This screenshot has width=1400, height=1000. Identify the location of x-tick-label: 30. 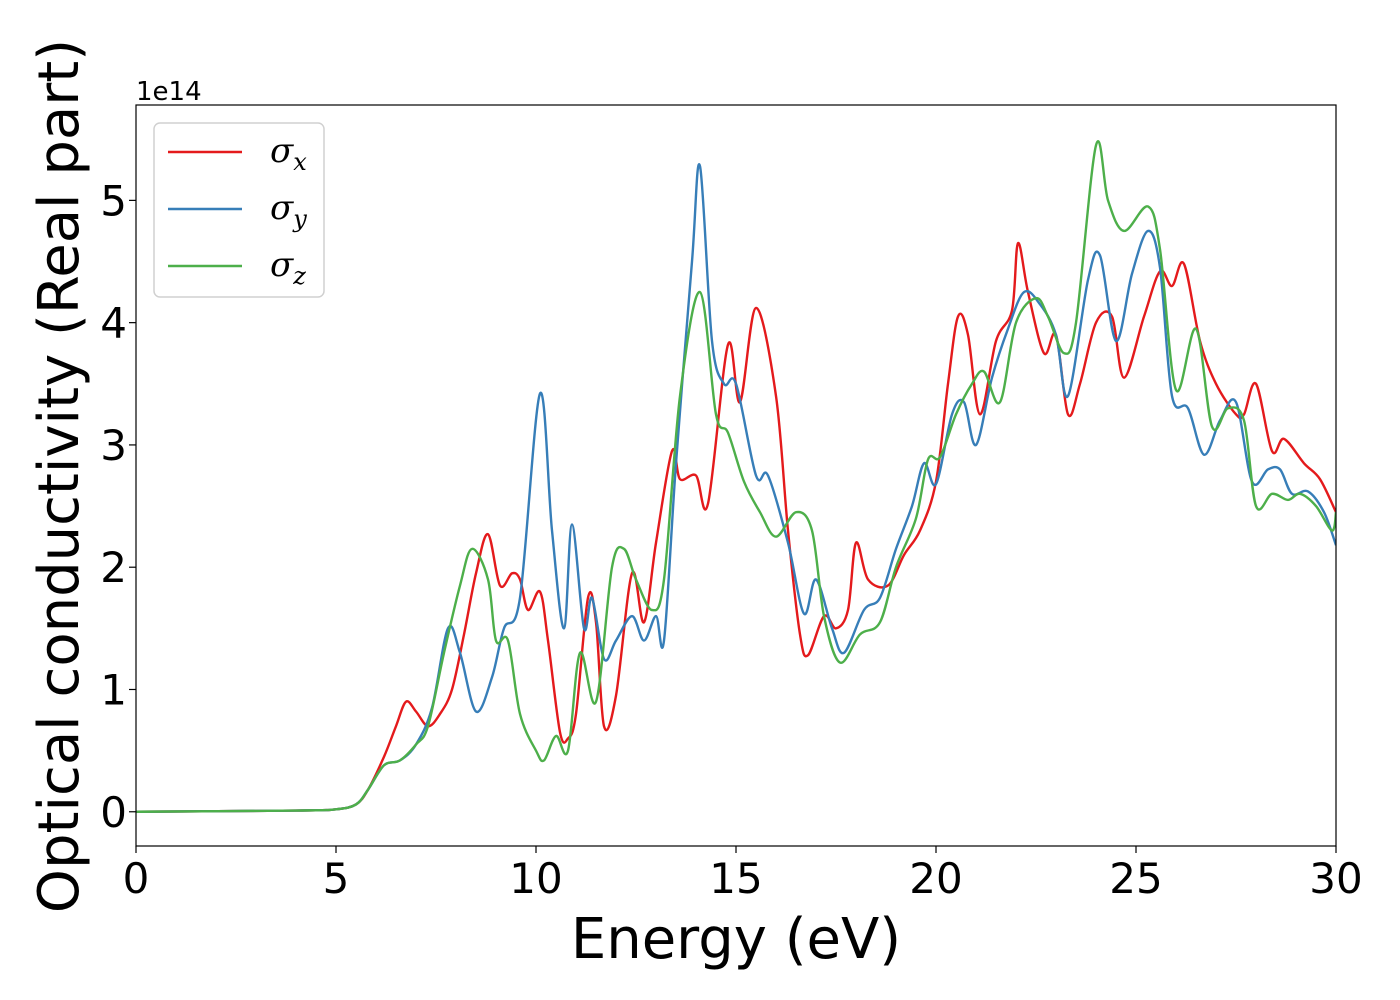
(1335, 878).